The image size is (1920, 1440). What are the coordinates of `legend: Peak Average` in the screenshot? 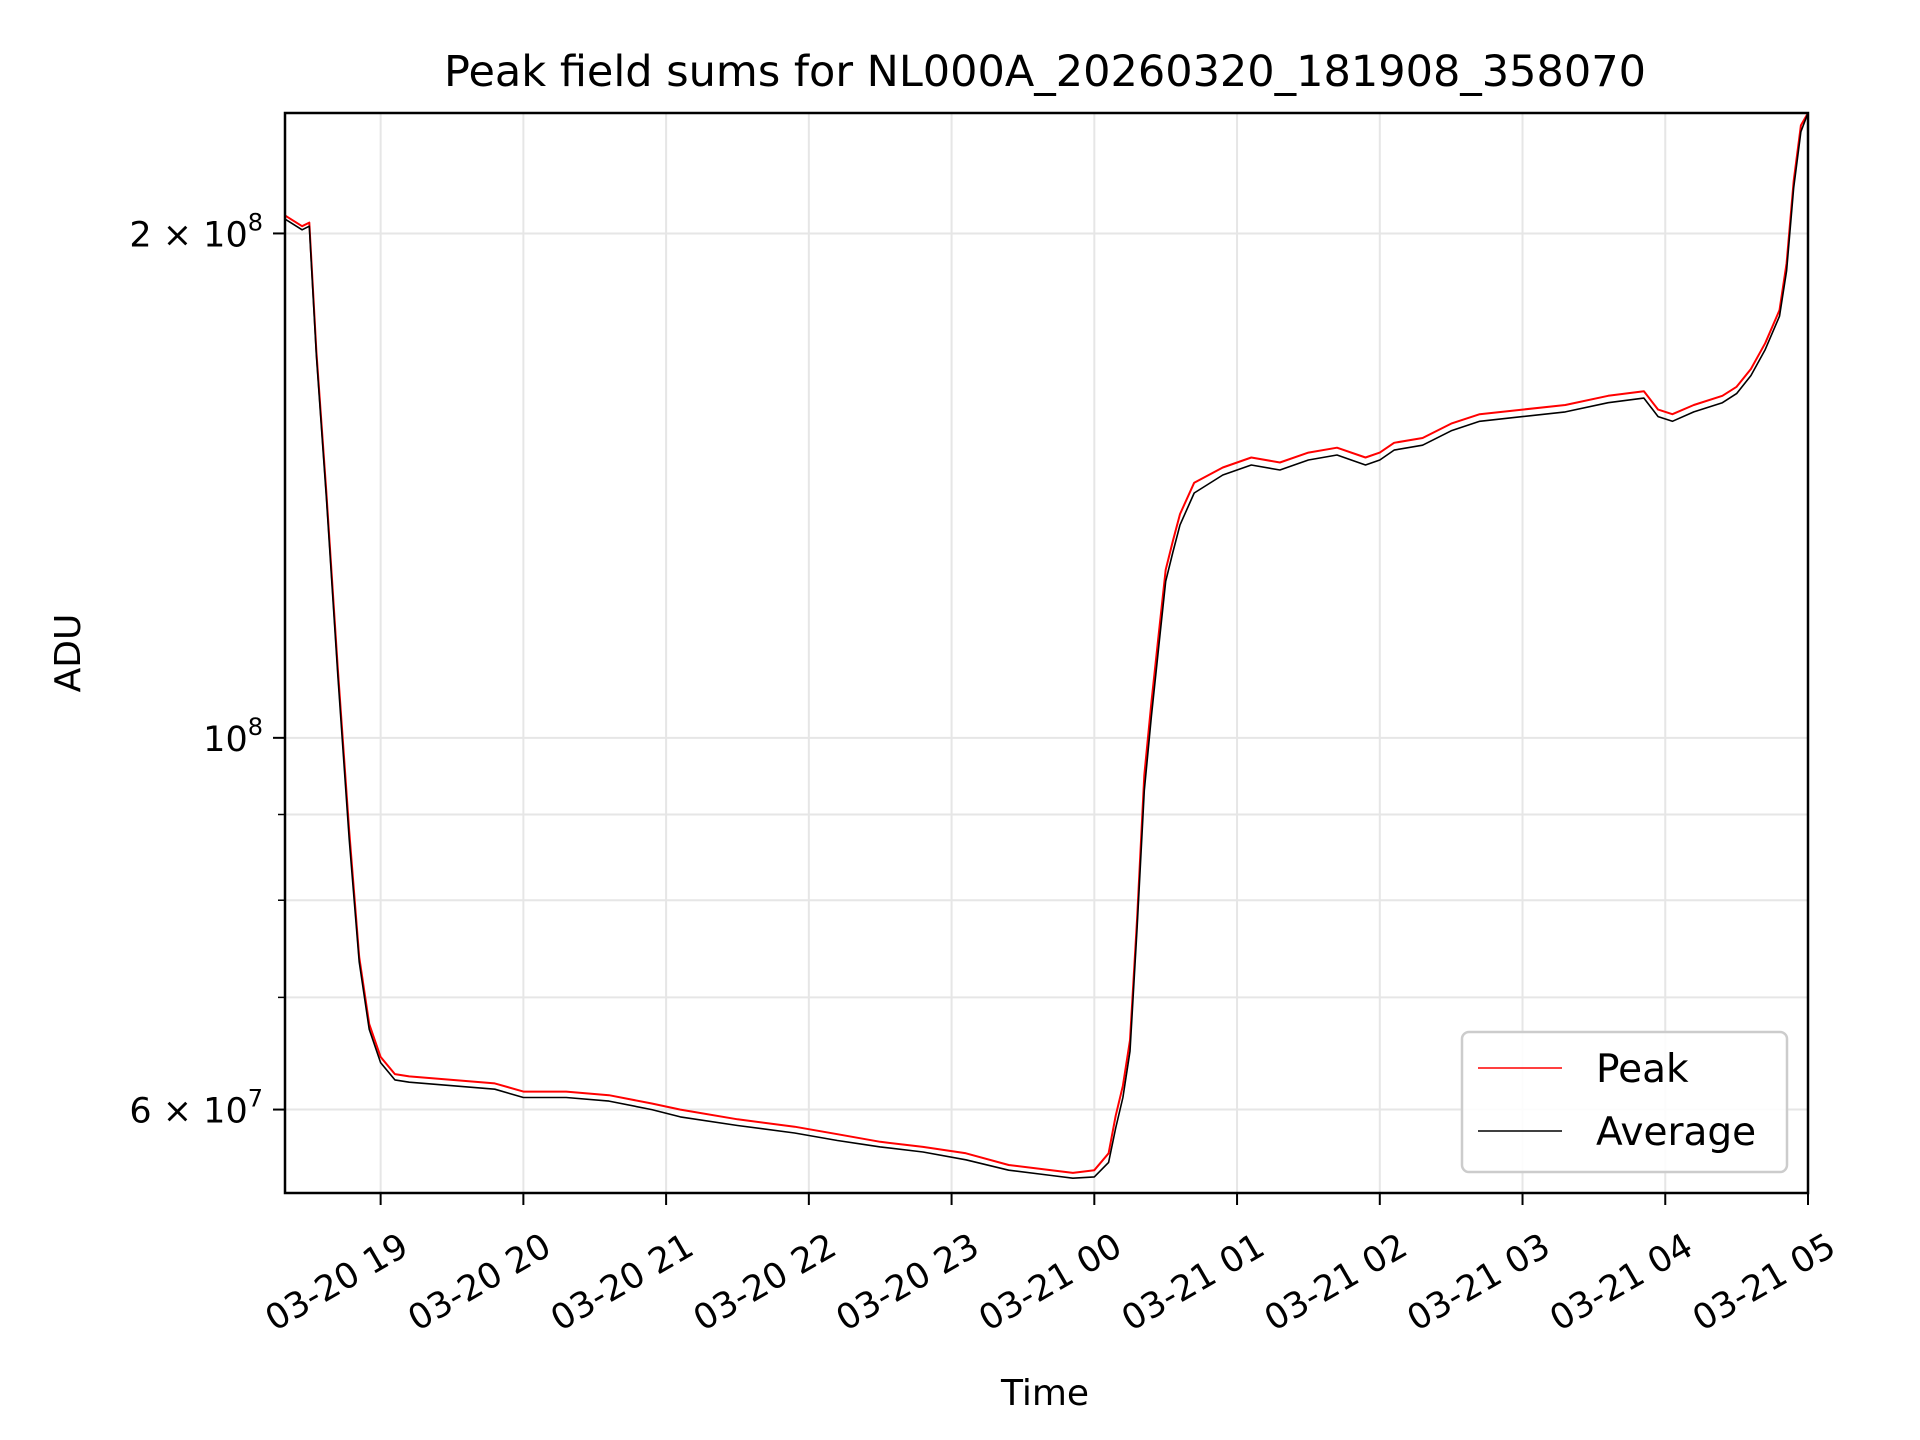 It's located at (1624, 1102).